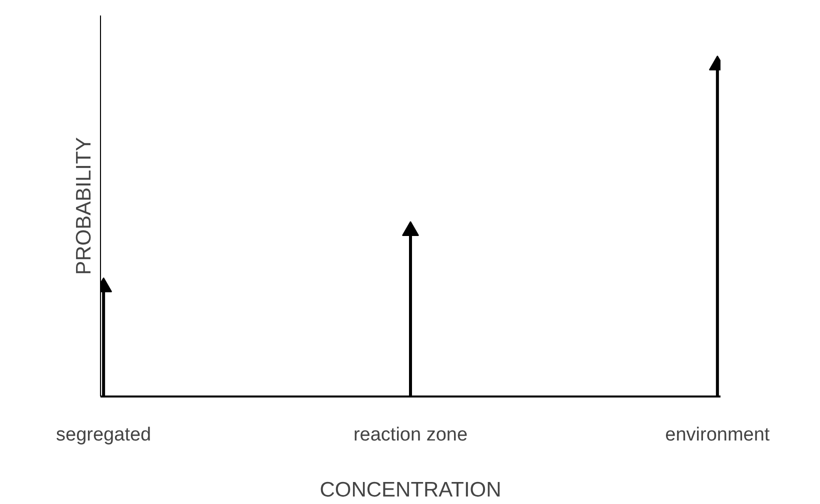 The width and height of the screenshot is (820, 504). I want to click on x-tick-label: reaction zone, so click(410, 435).